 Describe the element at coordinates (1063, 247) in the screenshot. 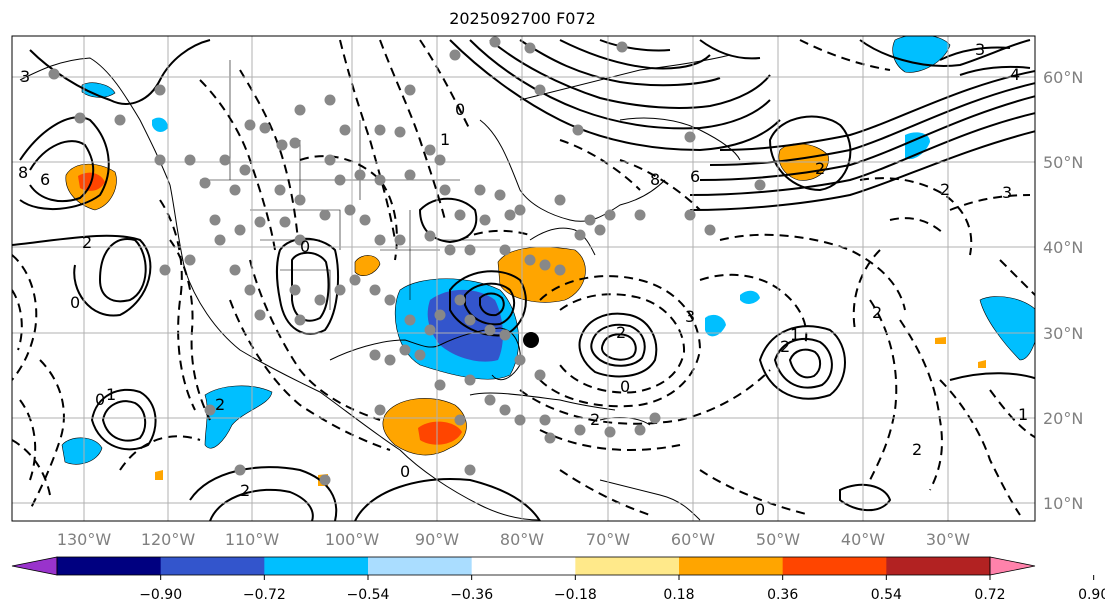

I see `lat-tick-label: 40°N` at that location.